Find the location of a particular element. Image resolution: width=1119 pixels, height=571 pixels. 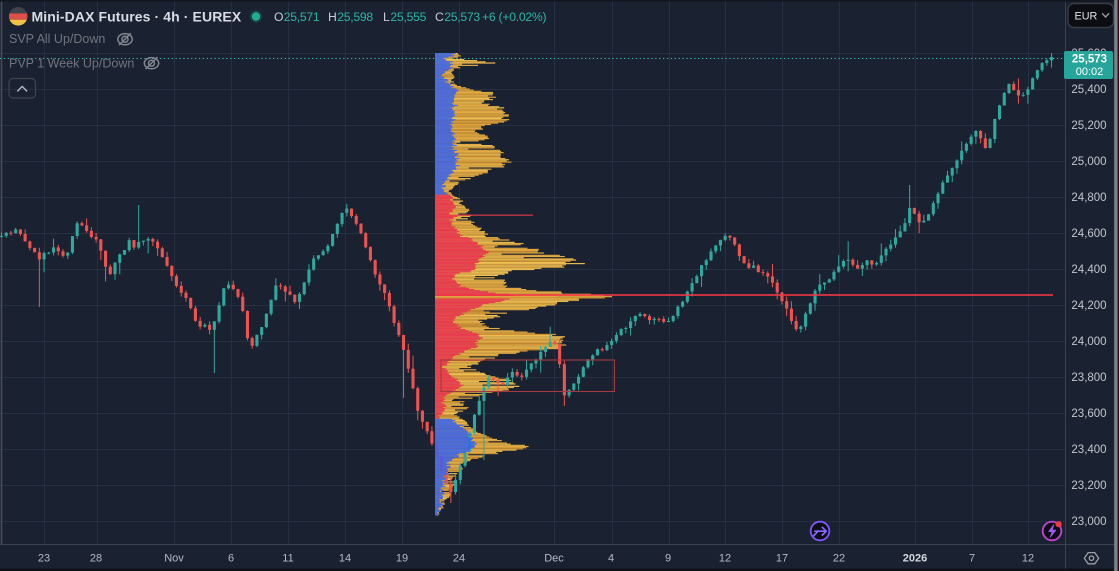

svg-text: 23,600 is located at coordinates (1088, 414).